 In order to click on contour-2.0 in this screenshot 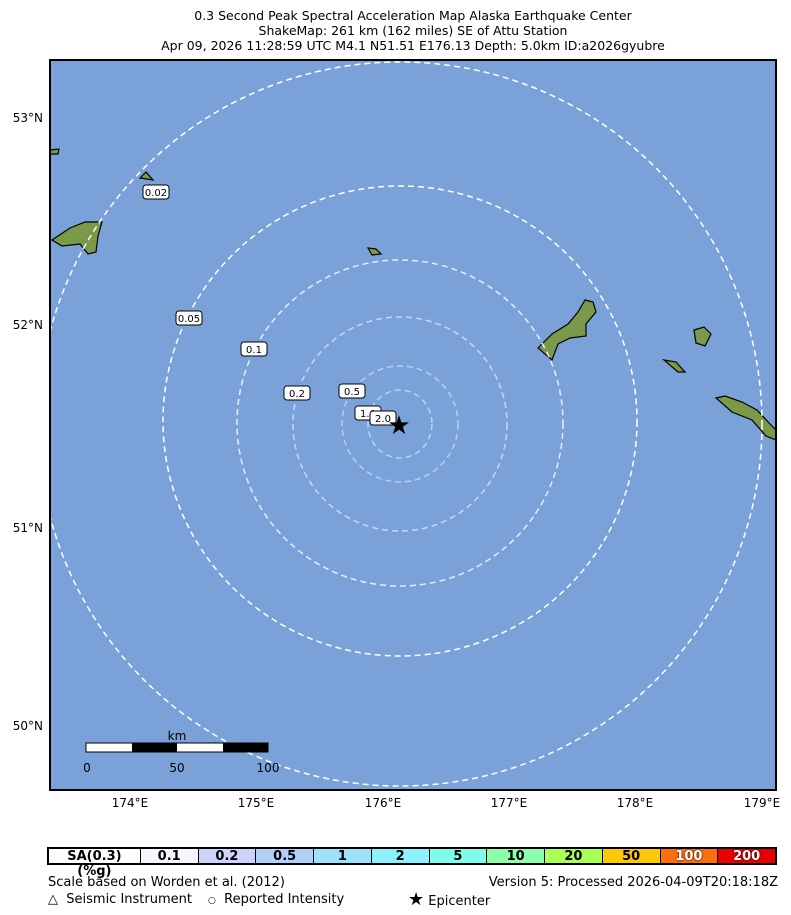, I will do `click(400, 424)`.